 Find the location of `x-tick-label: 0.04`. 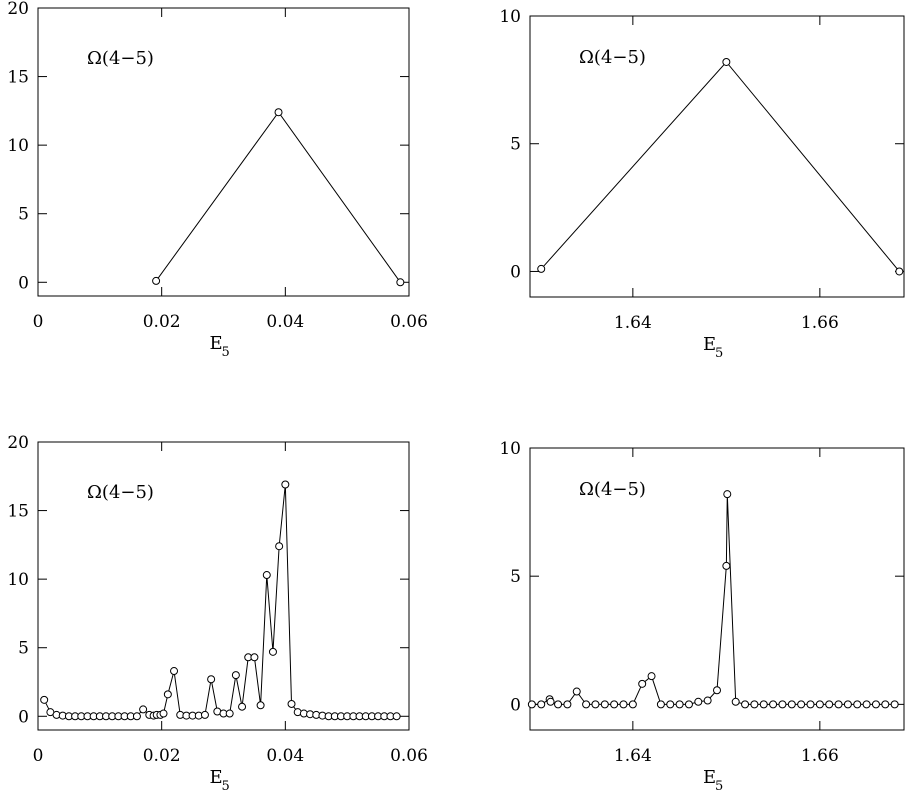

x-tick-label: 0.04 is located at coordinates (285, 322).